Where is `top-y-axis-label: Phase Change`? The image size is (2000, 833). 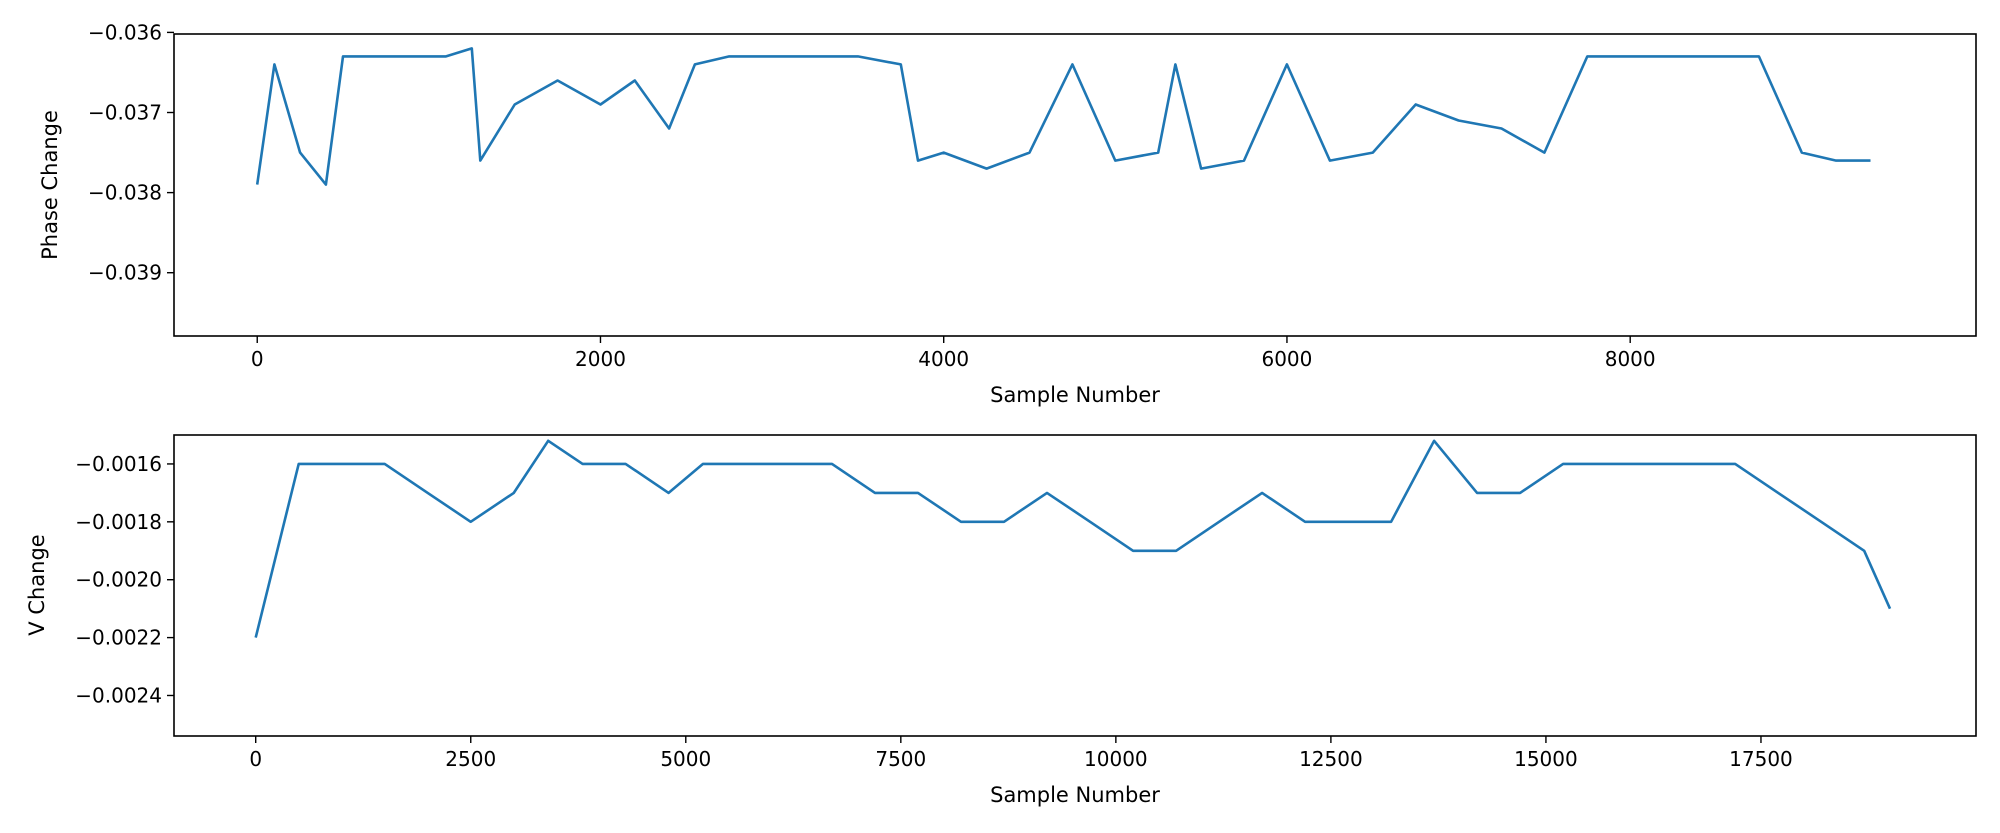 top-y-axis-label: Phase Change is located at coordinates (50, 185).